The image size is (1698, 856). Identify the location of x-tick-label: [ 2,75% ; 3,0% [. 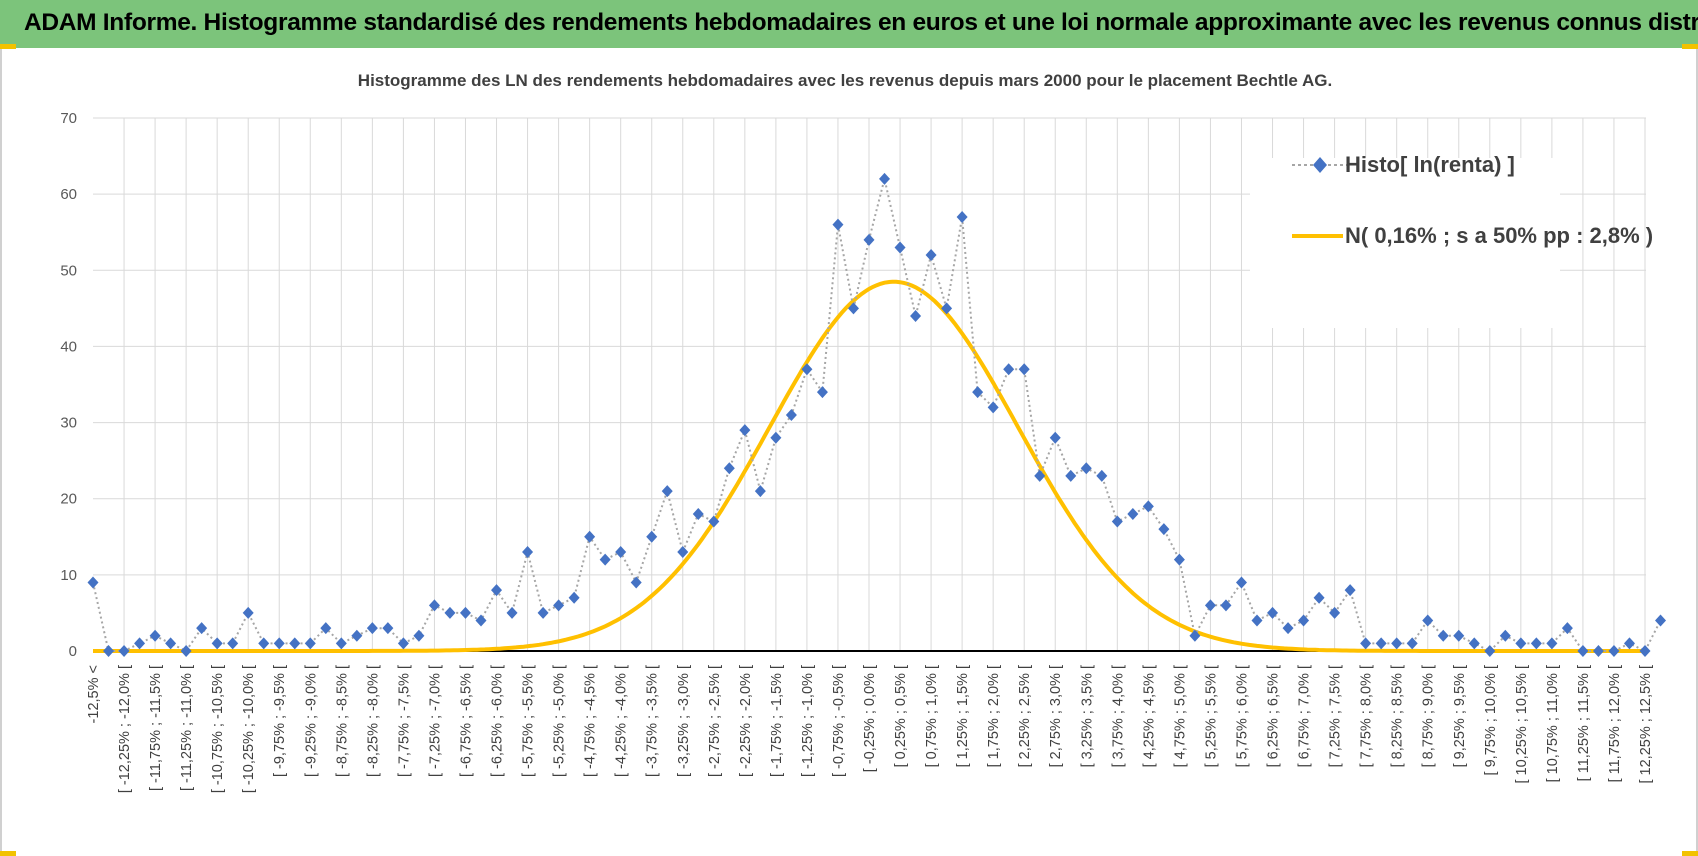
(1056, 716).